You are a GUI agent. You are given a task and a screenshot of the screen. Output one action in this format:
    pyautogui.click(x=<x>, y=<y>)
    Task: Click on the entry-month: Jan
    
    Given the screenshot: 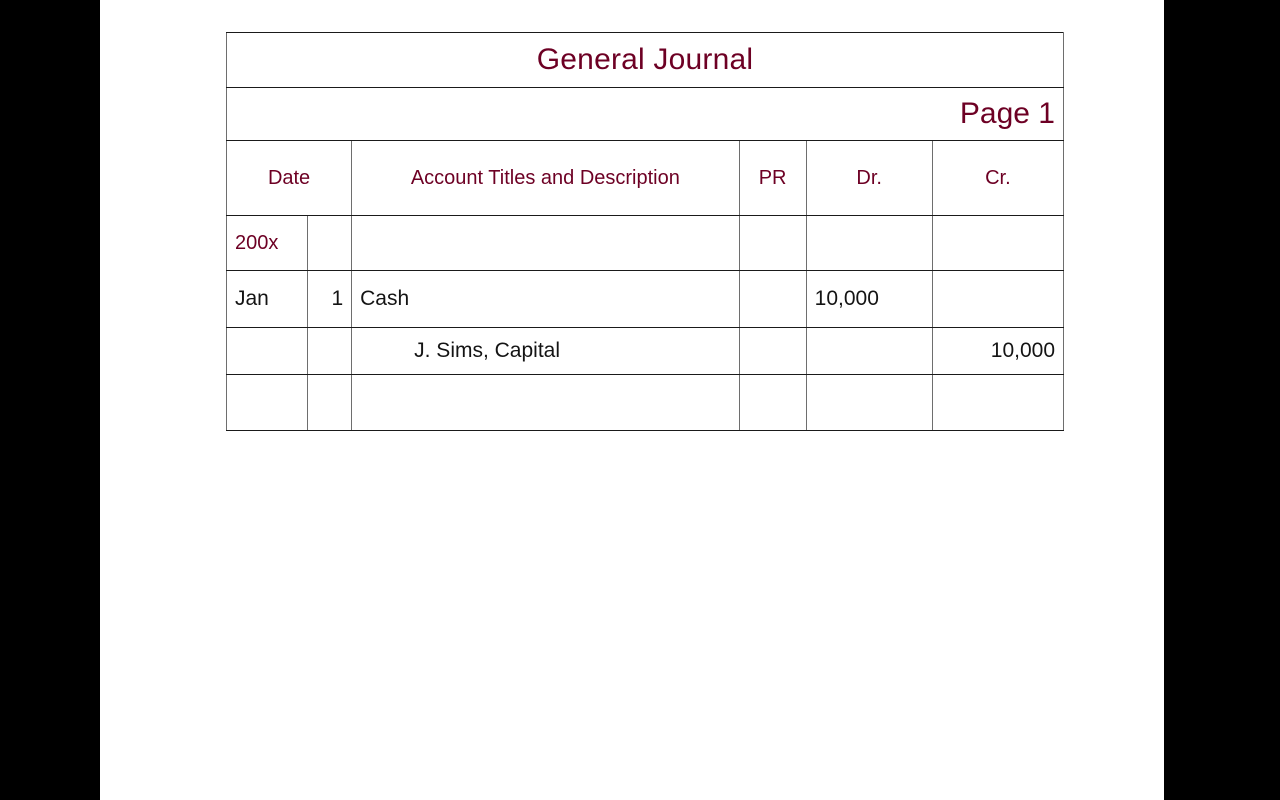 What is the action you would take?
    pyautogui.click(x=267, y=299)
    